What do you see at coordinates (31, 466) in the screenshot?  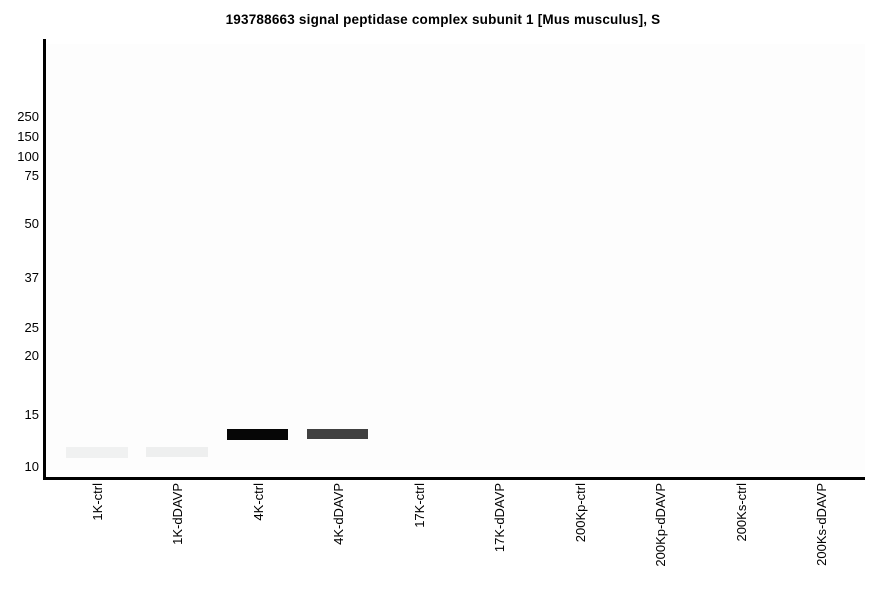 I see `mw-marker-label: 10` at bounding box center [31, 466].